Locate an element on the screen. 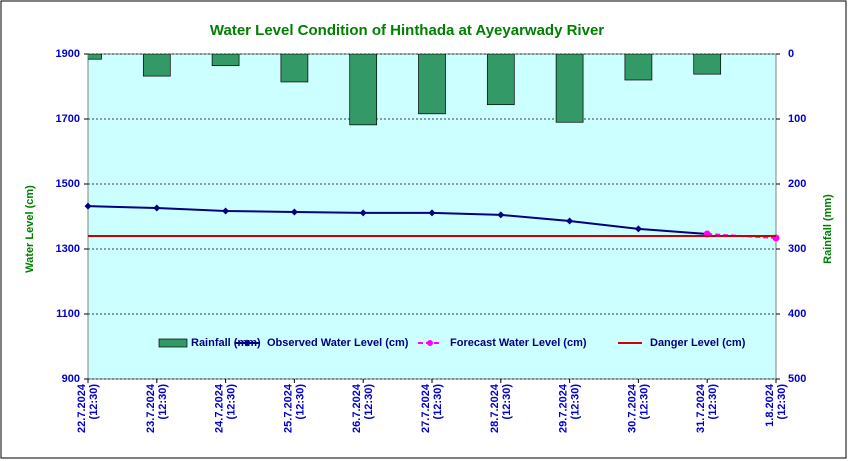 This screenshot has width=849, height=461. y-tick-label: 1900 is located at coordinates (68, 54).